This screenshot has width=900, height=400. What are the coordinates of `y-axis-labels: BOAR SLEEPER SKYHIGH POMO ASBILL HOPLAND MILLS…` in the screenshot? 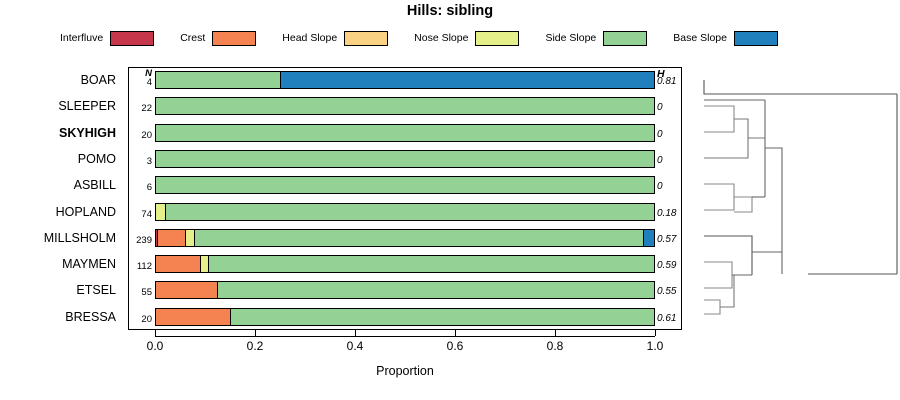 It's located at (61, 198).